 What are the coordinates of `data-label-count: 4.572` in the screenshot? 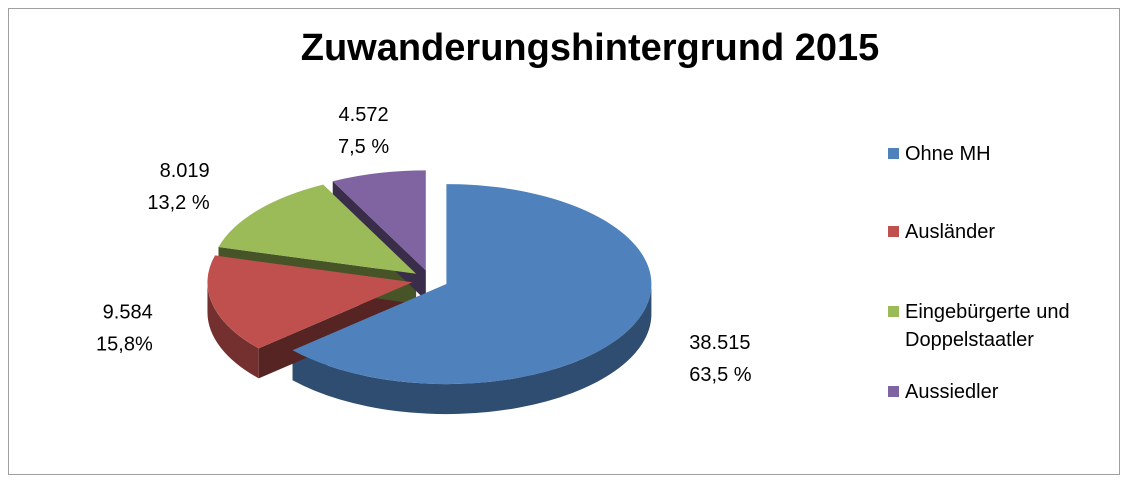 It's located at (364, 115).